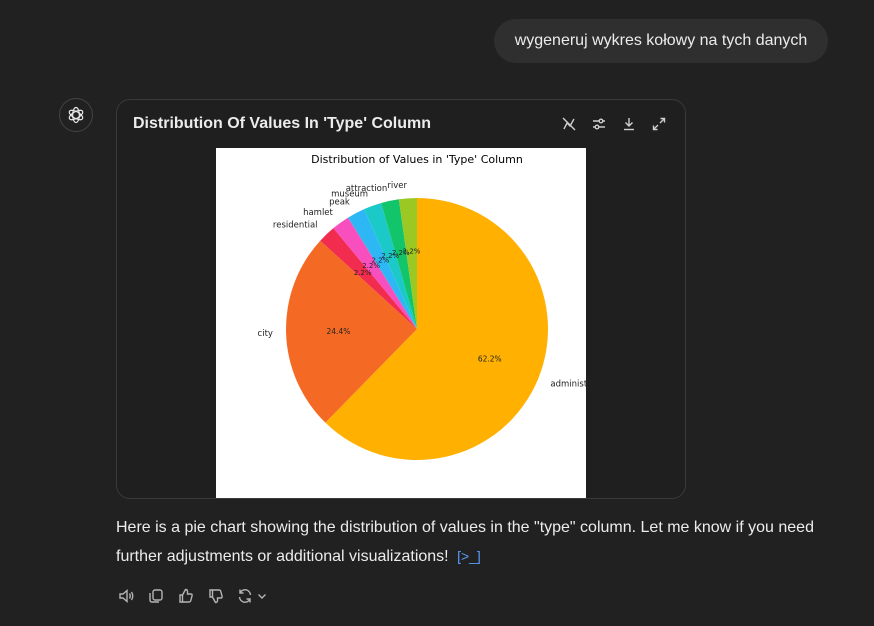 This screenshot has height=626, width=874. Describe the element at coordinates (629, 124) in the screenshot. I see `download-icon` at that location.